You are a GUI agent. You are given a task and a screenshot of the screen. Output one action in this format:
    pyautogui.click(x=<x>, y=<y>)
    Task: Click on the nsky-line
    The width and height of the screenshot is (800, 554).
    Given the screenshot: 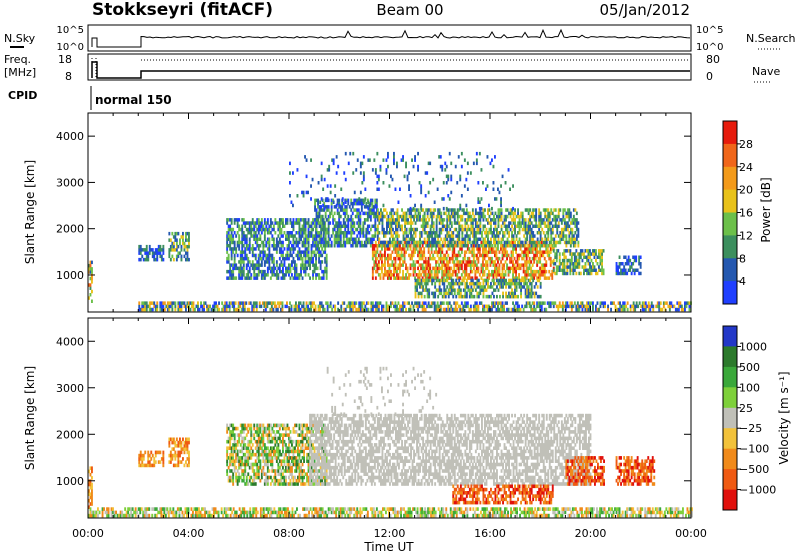 What is the action you would take?
    pyautogui.click(x=391, y=38)
    